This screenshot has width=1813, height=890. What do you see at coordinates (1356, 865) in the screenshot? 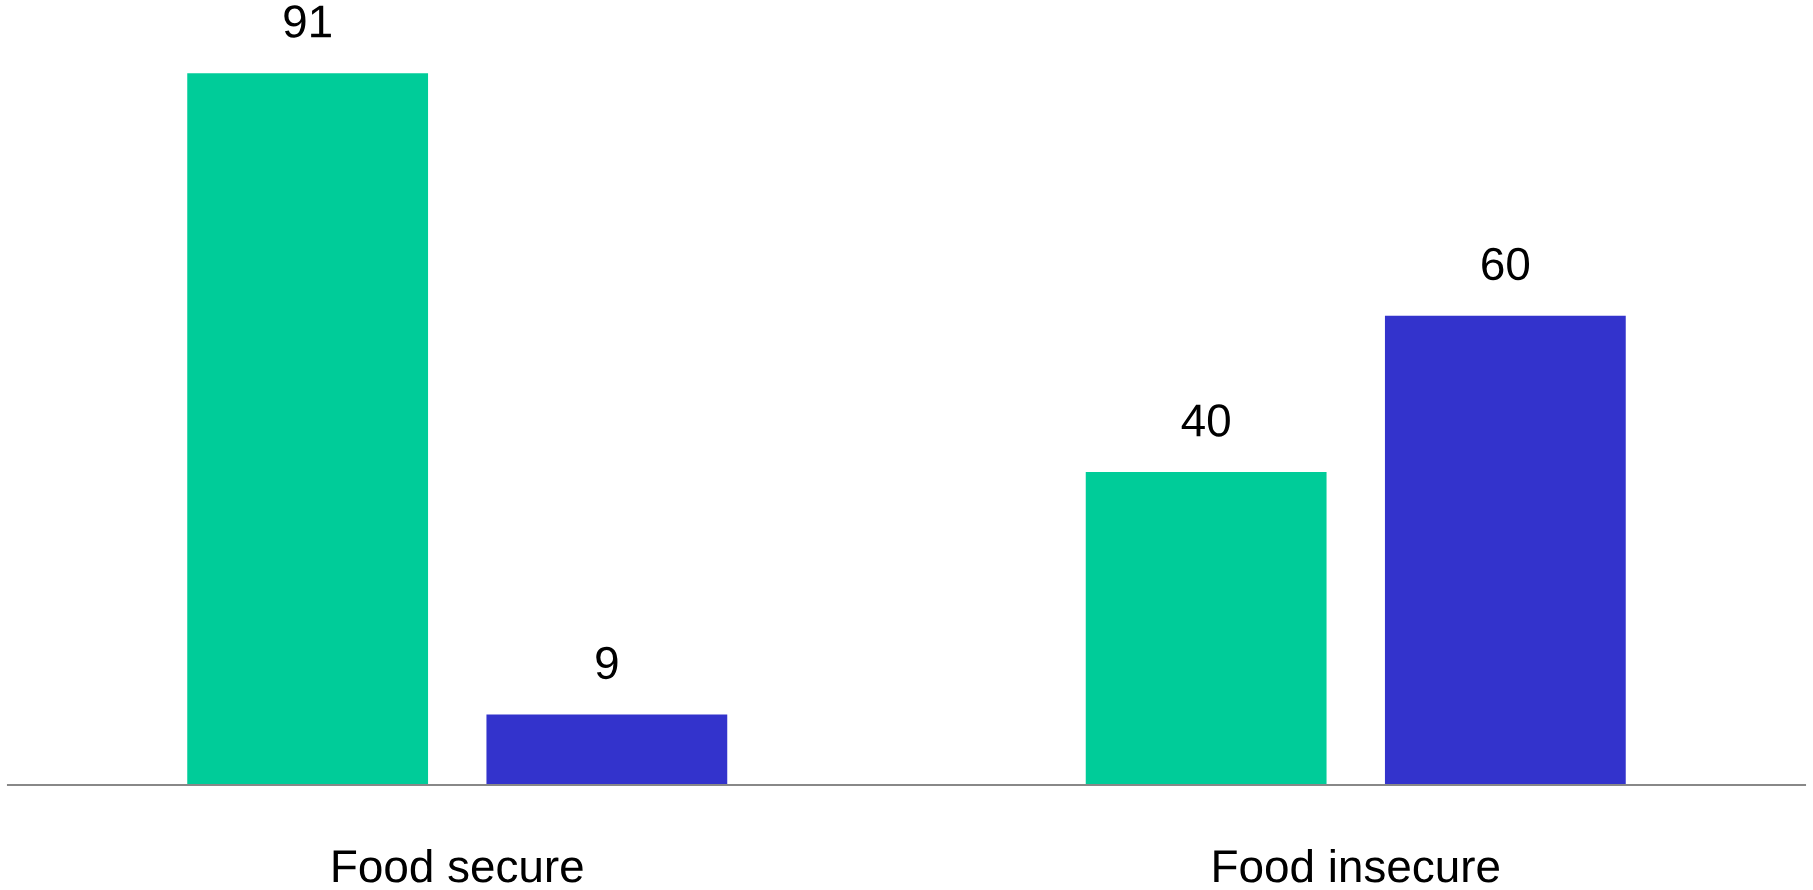
I see `x-tick-label: Food insecure` at bounding box center [1356, 865].